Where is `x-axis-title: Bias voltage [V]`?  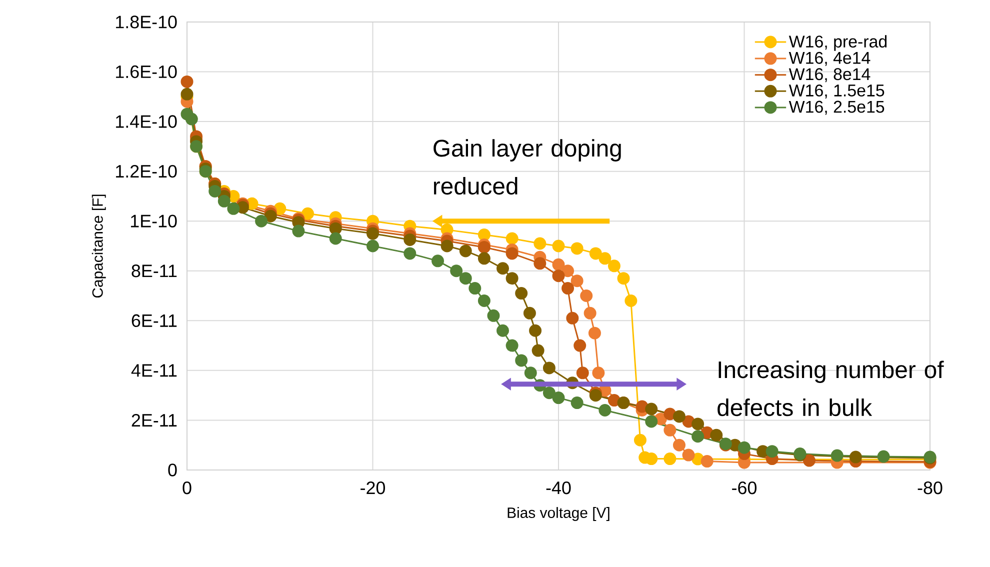 x-axis-title: Bias voltage [V] is located at coordinates (559, 514).